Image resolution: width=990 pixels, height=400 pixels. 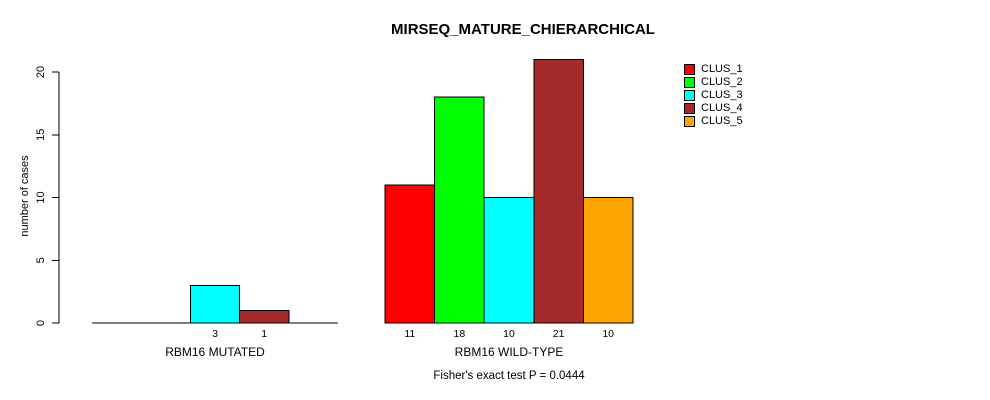 What do you see at coordinates (509, 352) in the screenshot?
I see `group-label: RBM16 WILD-TYPE` at bounding box center [509, 352].